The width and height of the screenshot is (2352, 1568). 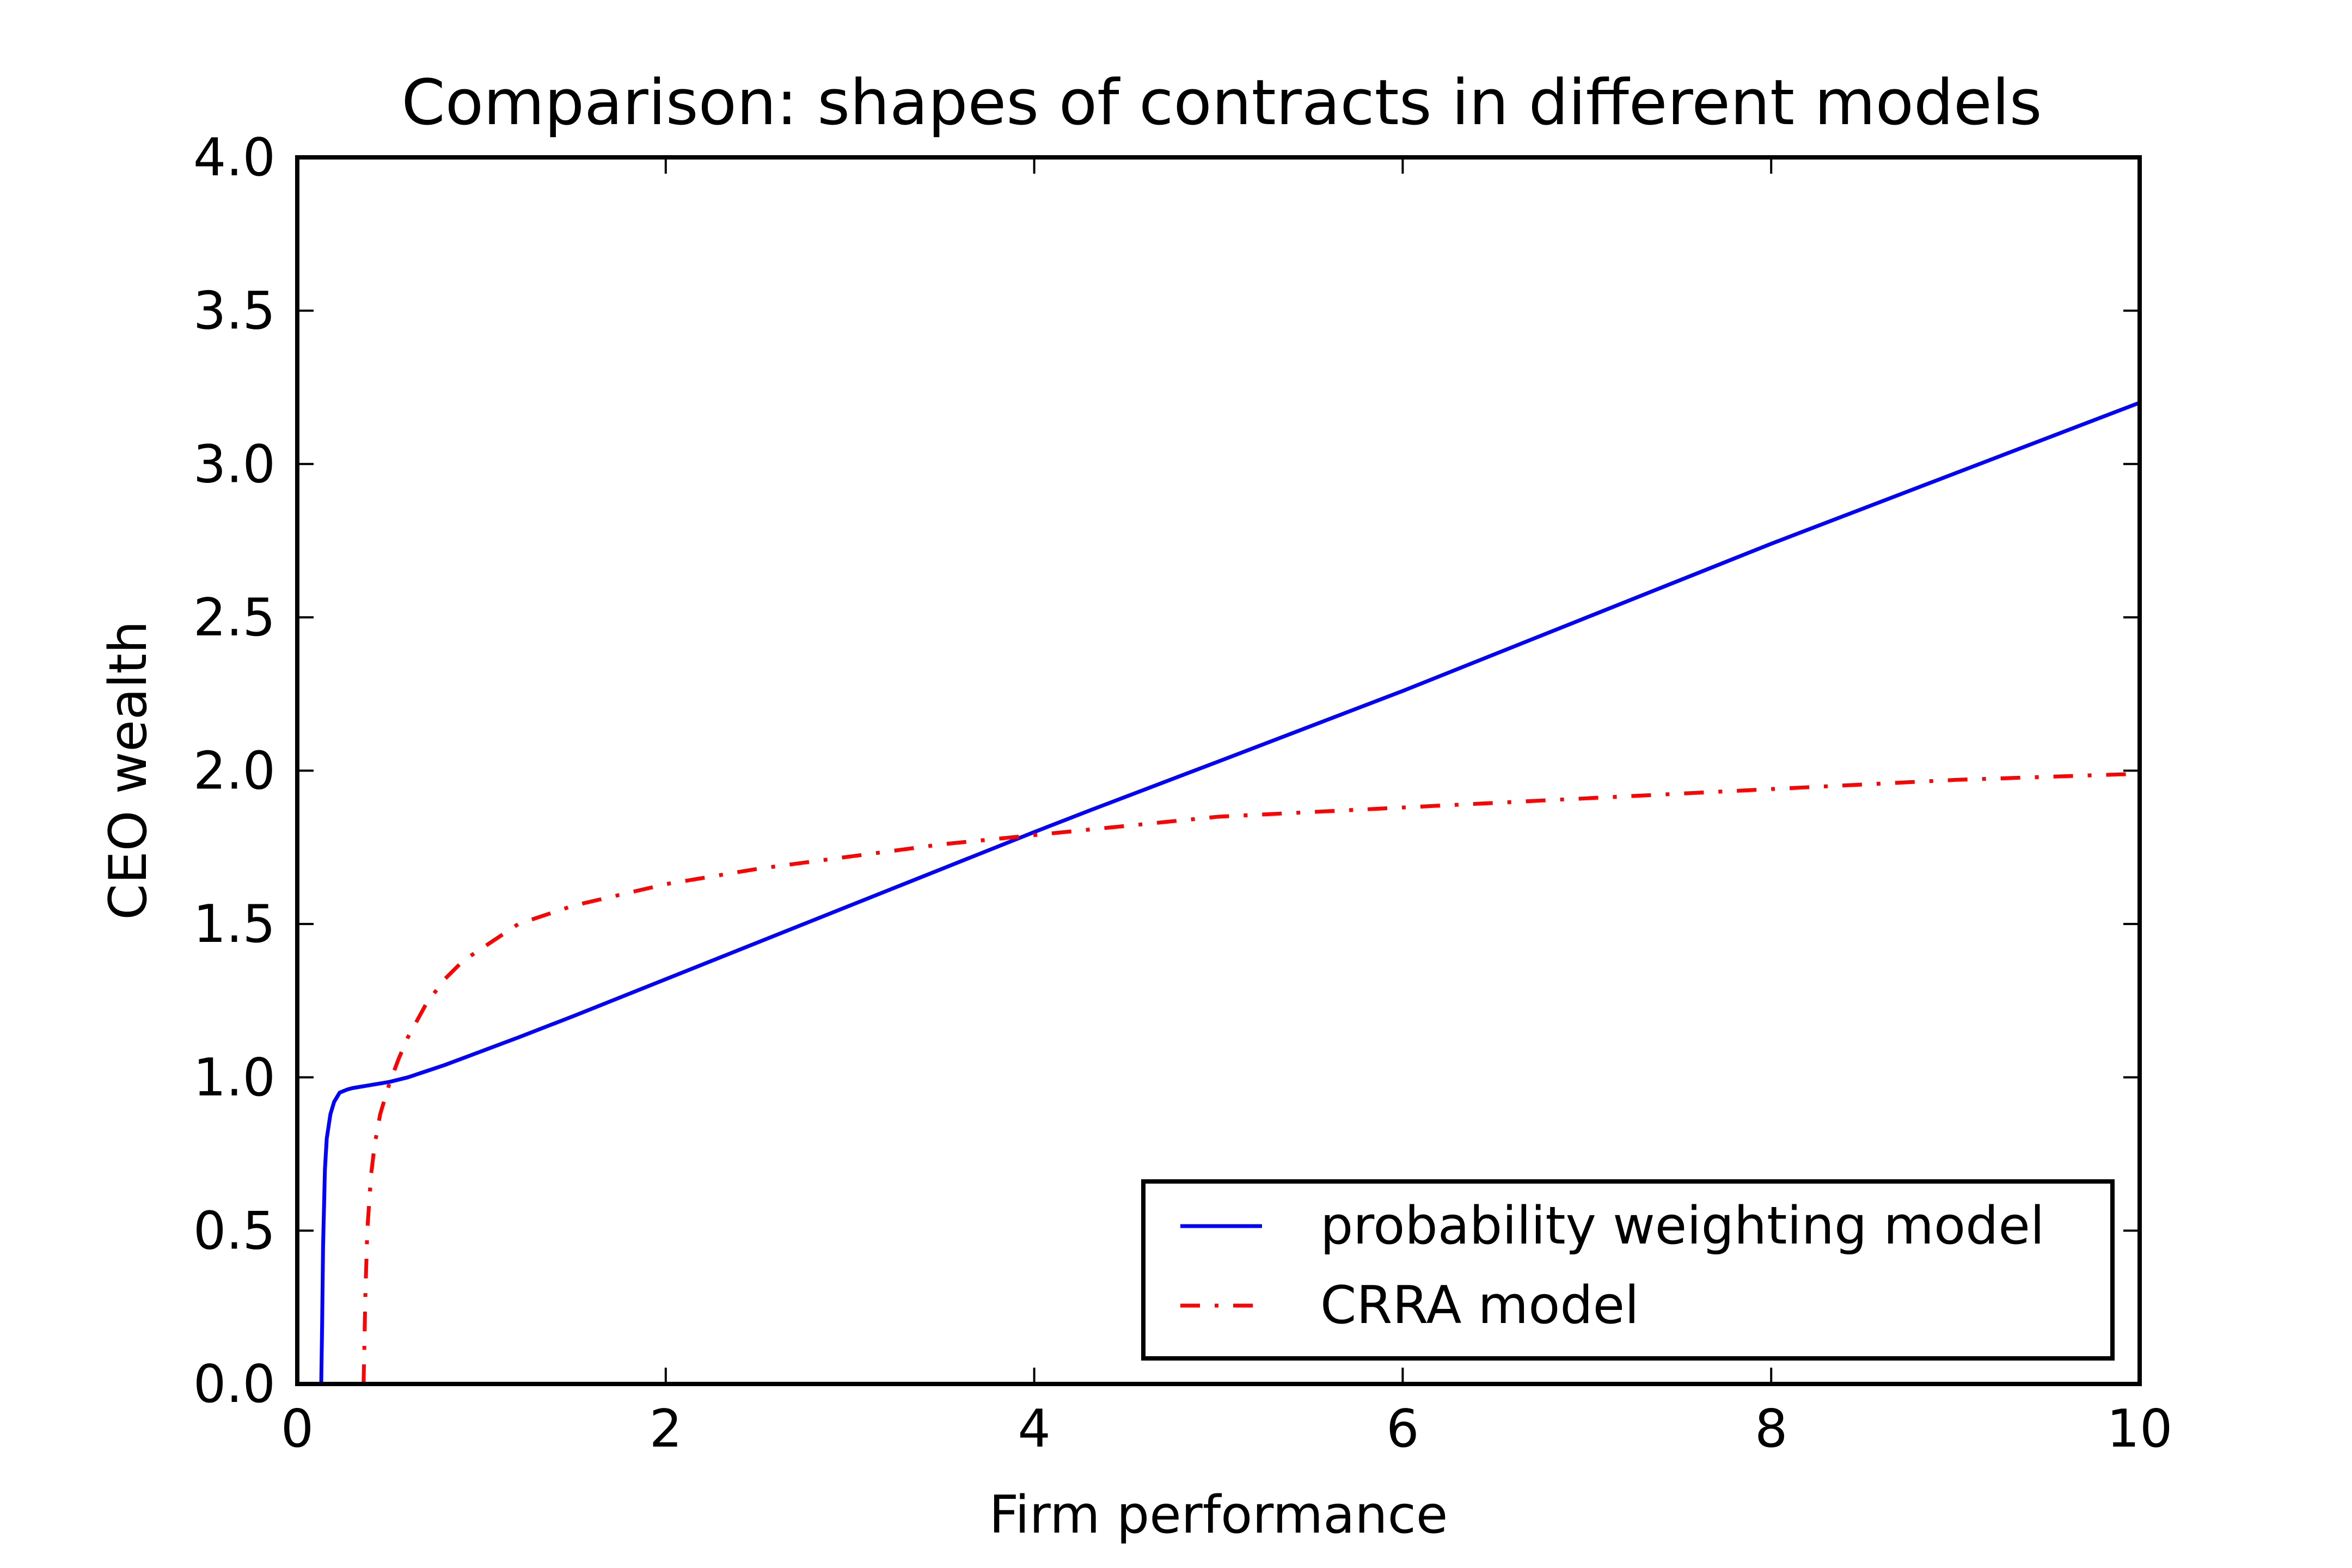 I want to click on y-tick-label: 1.0, so click(x=234, y=1078).